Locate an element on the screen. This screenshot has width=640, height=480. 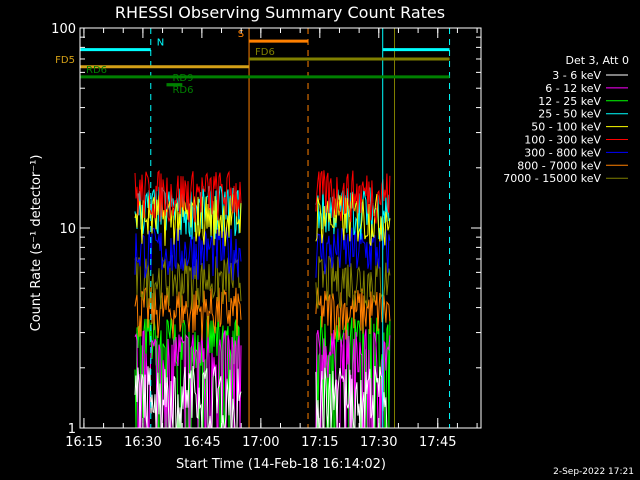
flag-label-7: RD9 is located at coordinates (182, 78).